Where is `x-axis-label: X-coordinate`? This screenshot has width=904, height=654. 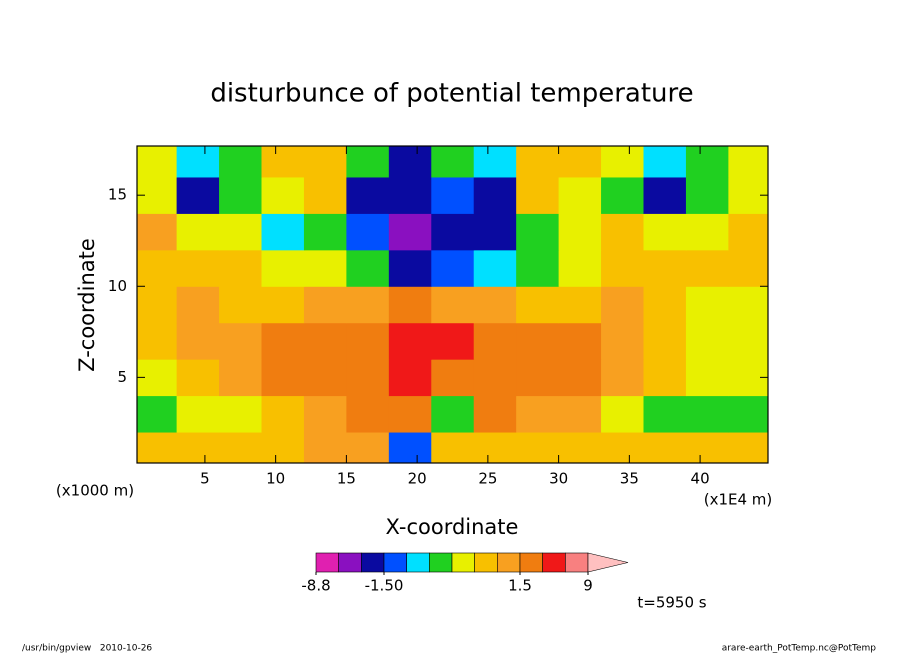
x-axis-label: X-coordinate is located at coordinates (452, 527).